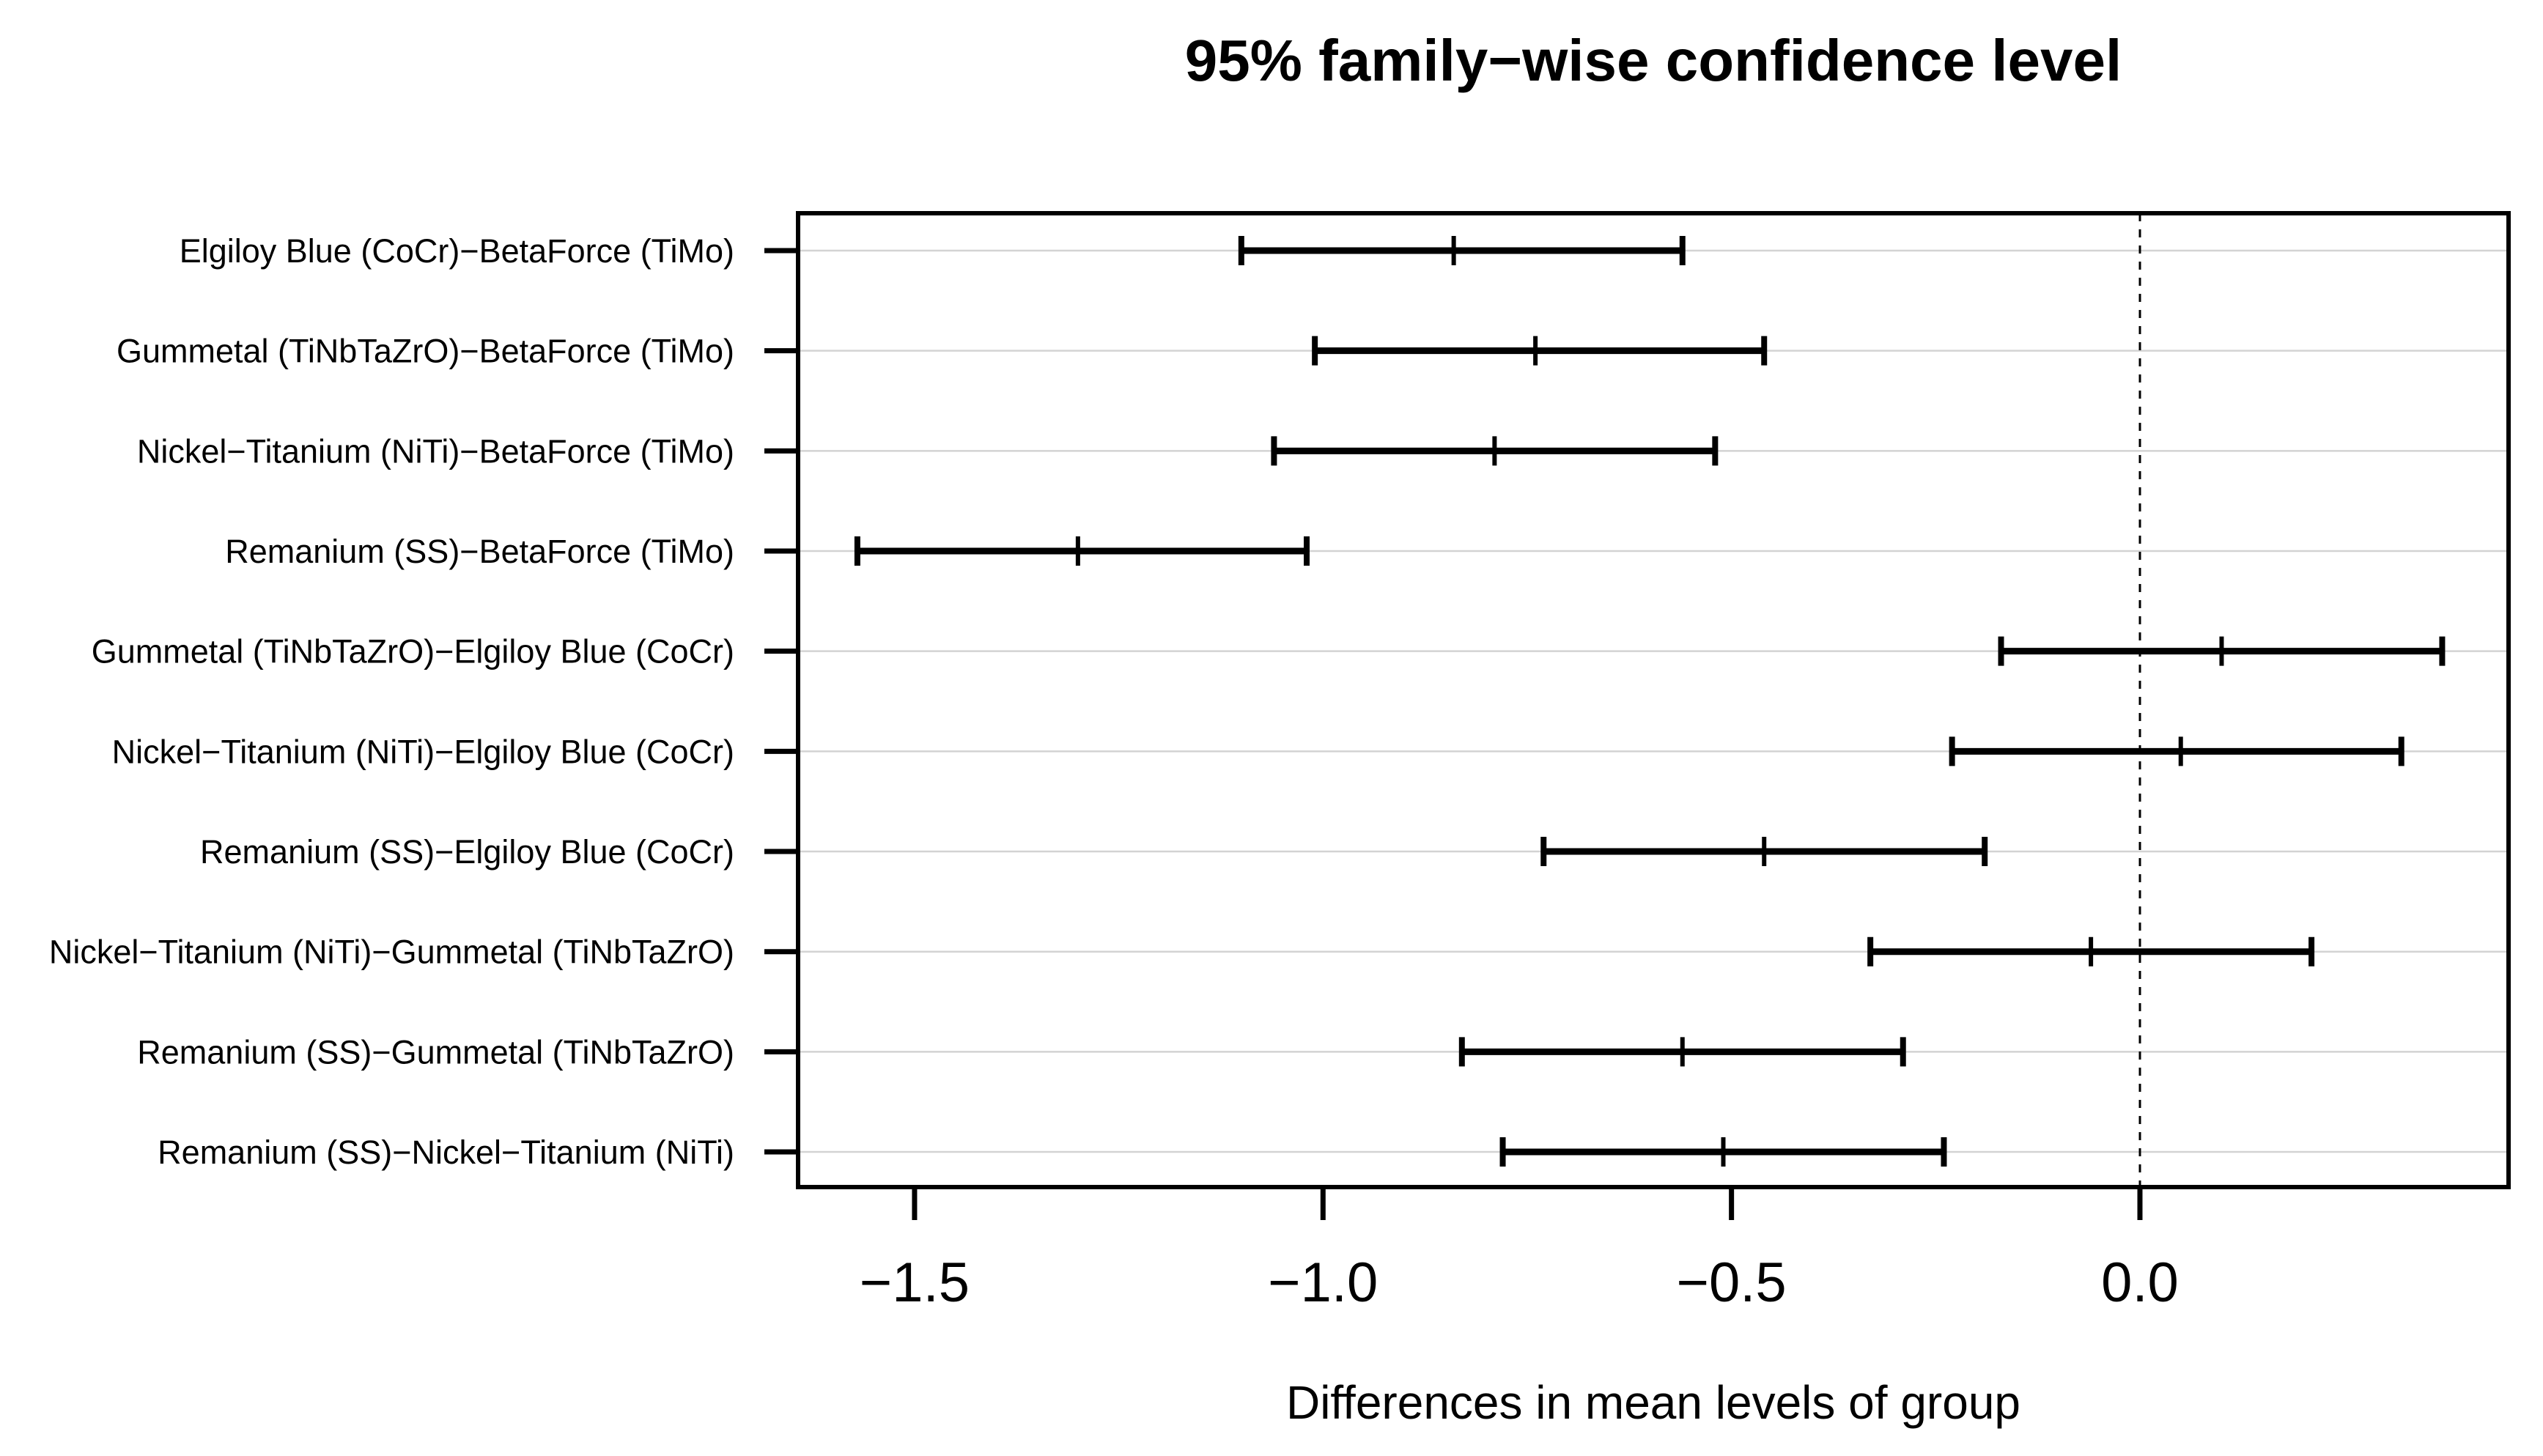 This screenshot has width=2543, height=1456. What do you see at coordinates (467, 852) in the screenshot?
I see `y-axis-label: Remanium (SS)−Elgiloy Blue (CoCr)` at bounding box center [467, 852].